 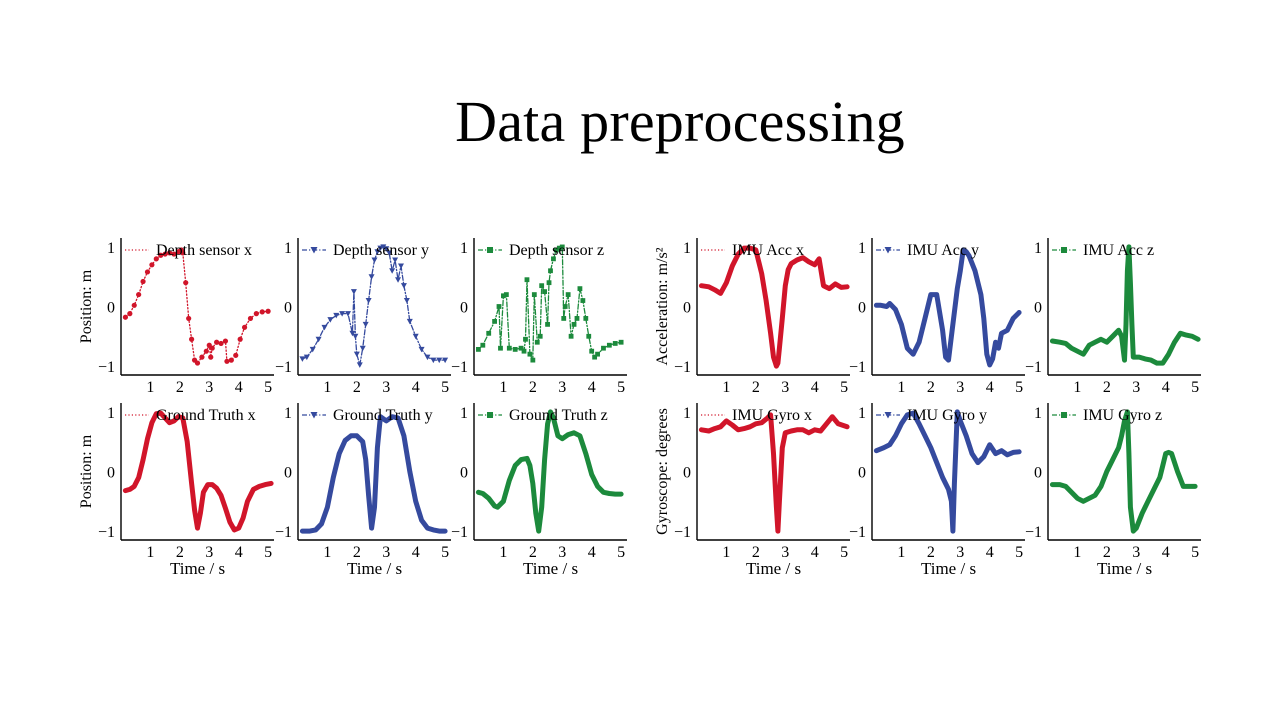 What do you see at coordinates (680, 121) in the screenshot?
I see `slide-title: Data preprocessing` at bounding box center [680, 121].